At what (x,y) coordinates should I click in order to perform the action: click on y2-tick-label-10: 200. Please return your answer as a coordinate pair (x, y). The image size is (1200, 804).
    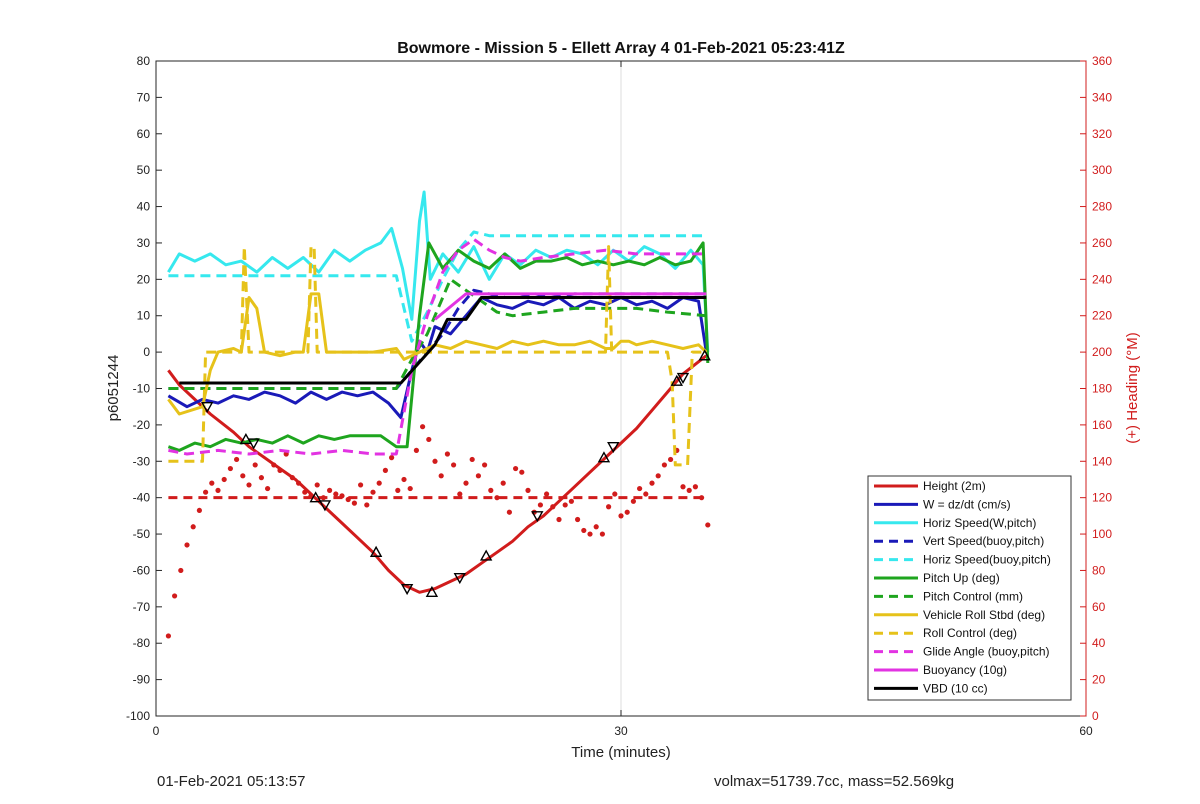
    Looking at the image, I should click on (1102, 352).